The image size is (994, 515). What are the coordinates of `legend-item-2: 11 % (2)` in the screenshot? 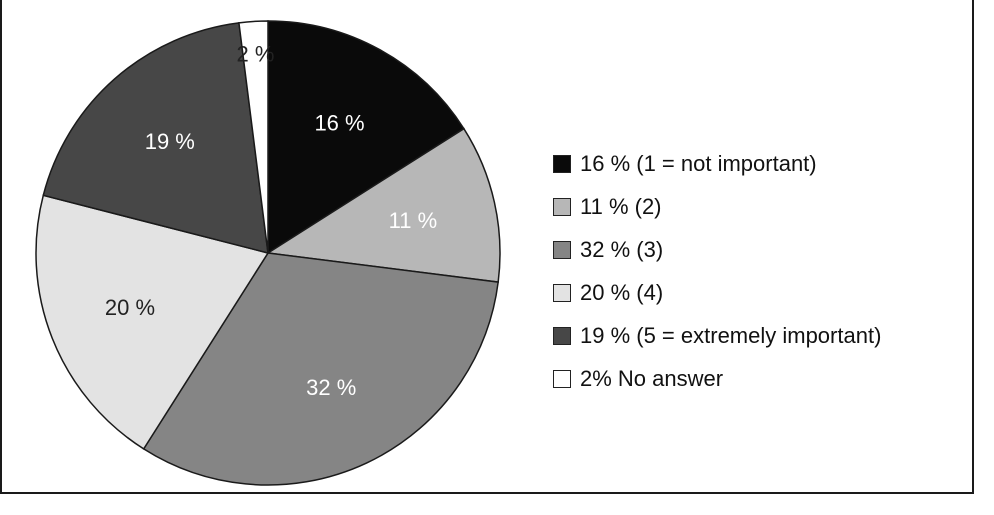 It's located at (717, 207).